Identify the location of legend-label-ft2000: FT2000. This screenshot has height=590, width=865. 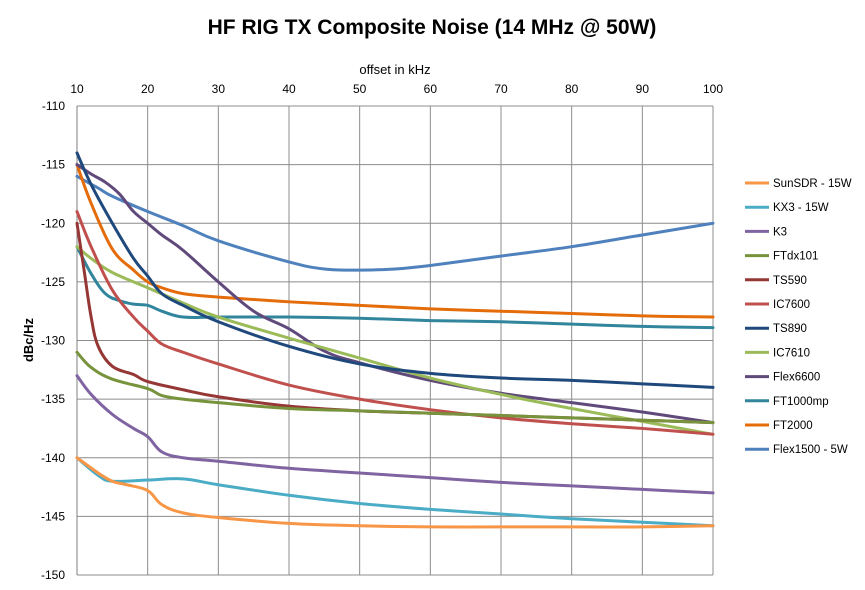
(793, 426).